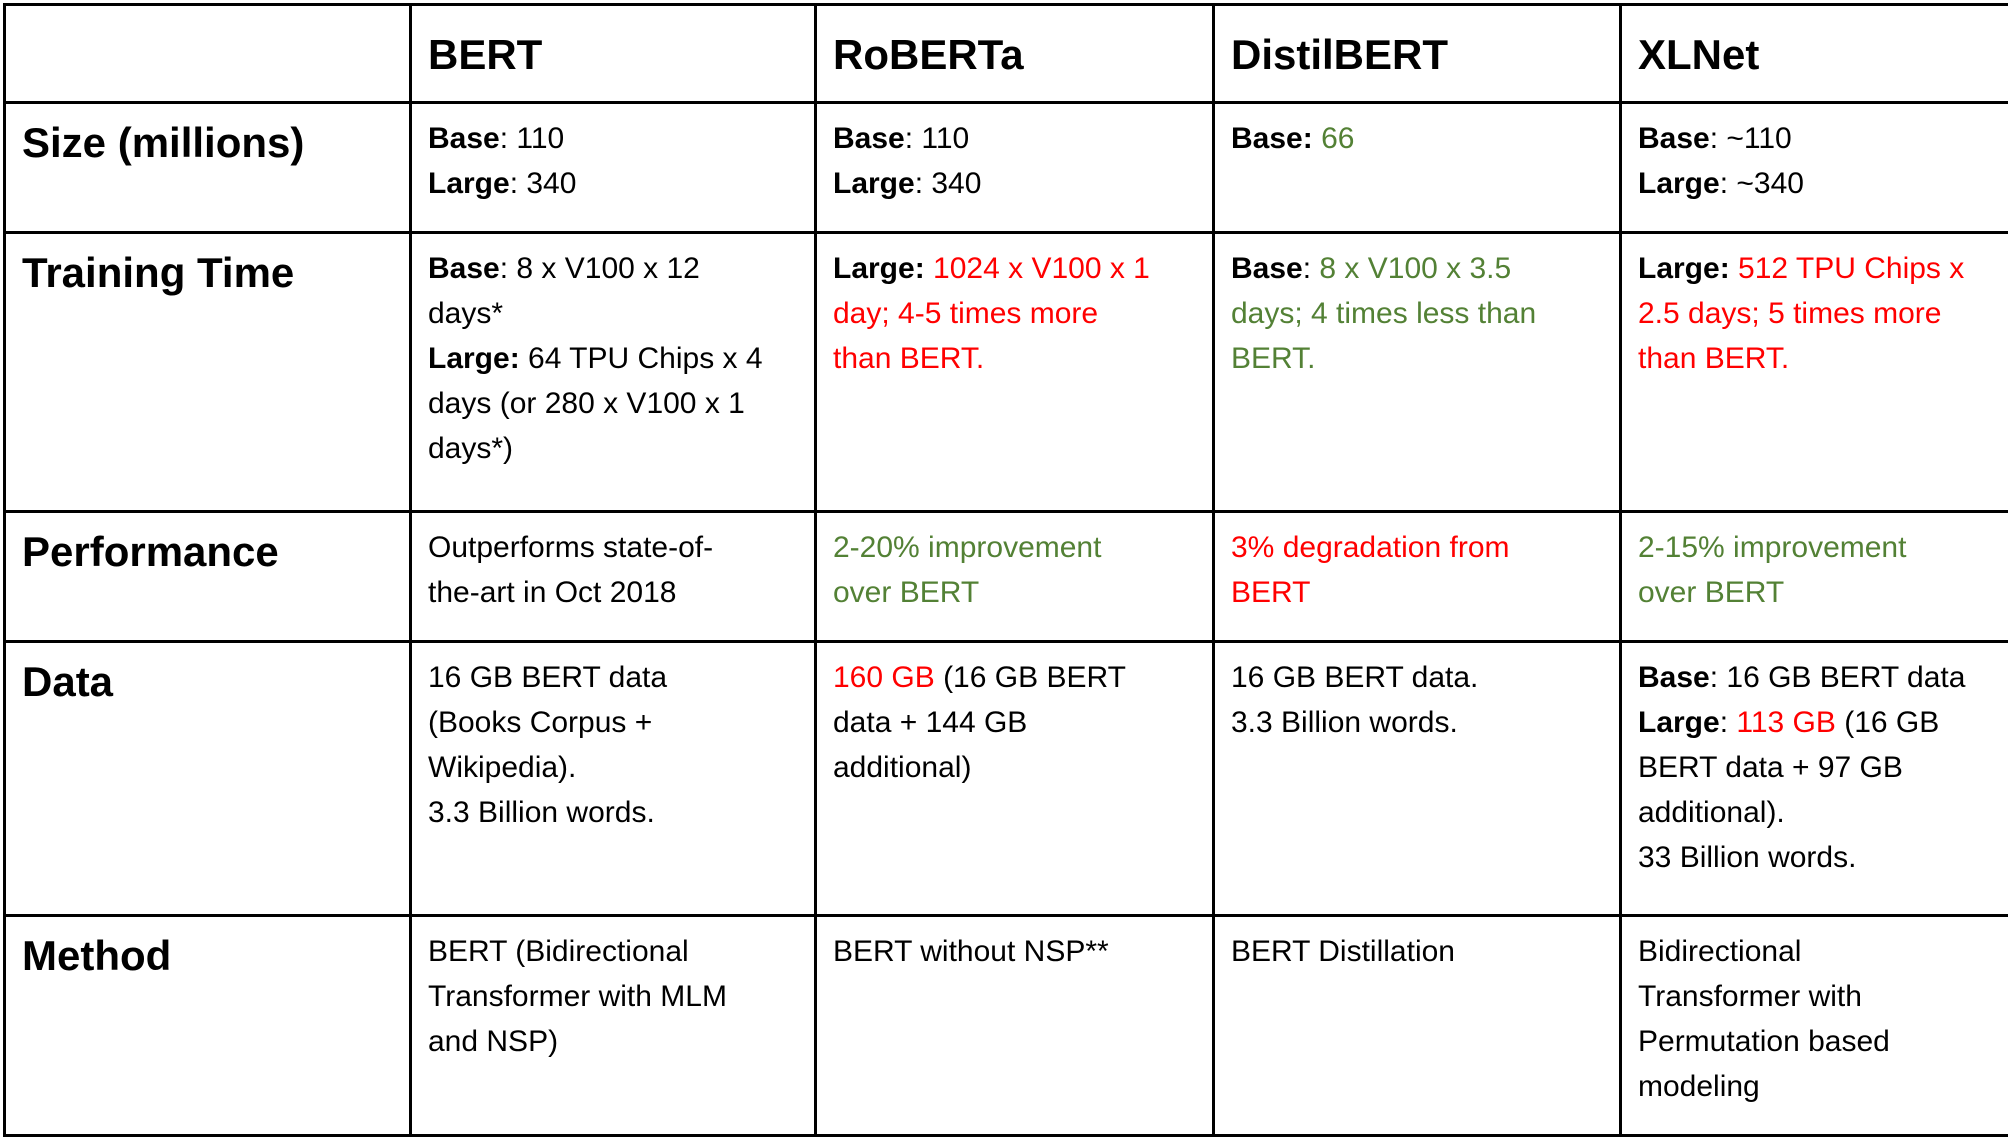 The height and width of the screenshot is (1143, 2008). What do you see at coordinates (208, 1026) in the screenshot?
I see `row-label-method: Method` at bounding box center [208, 1026].